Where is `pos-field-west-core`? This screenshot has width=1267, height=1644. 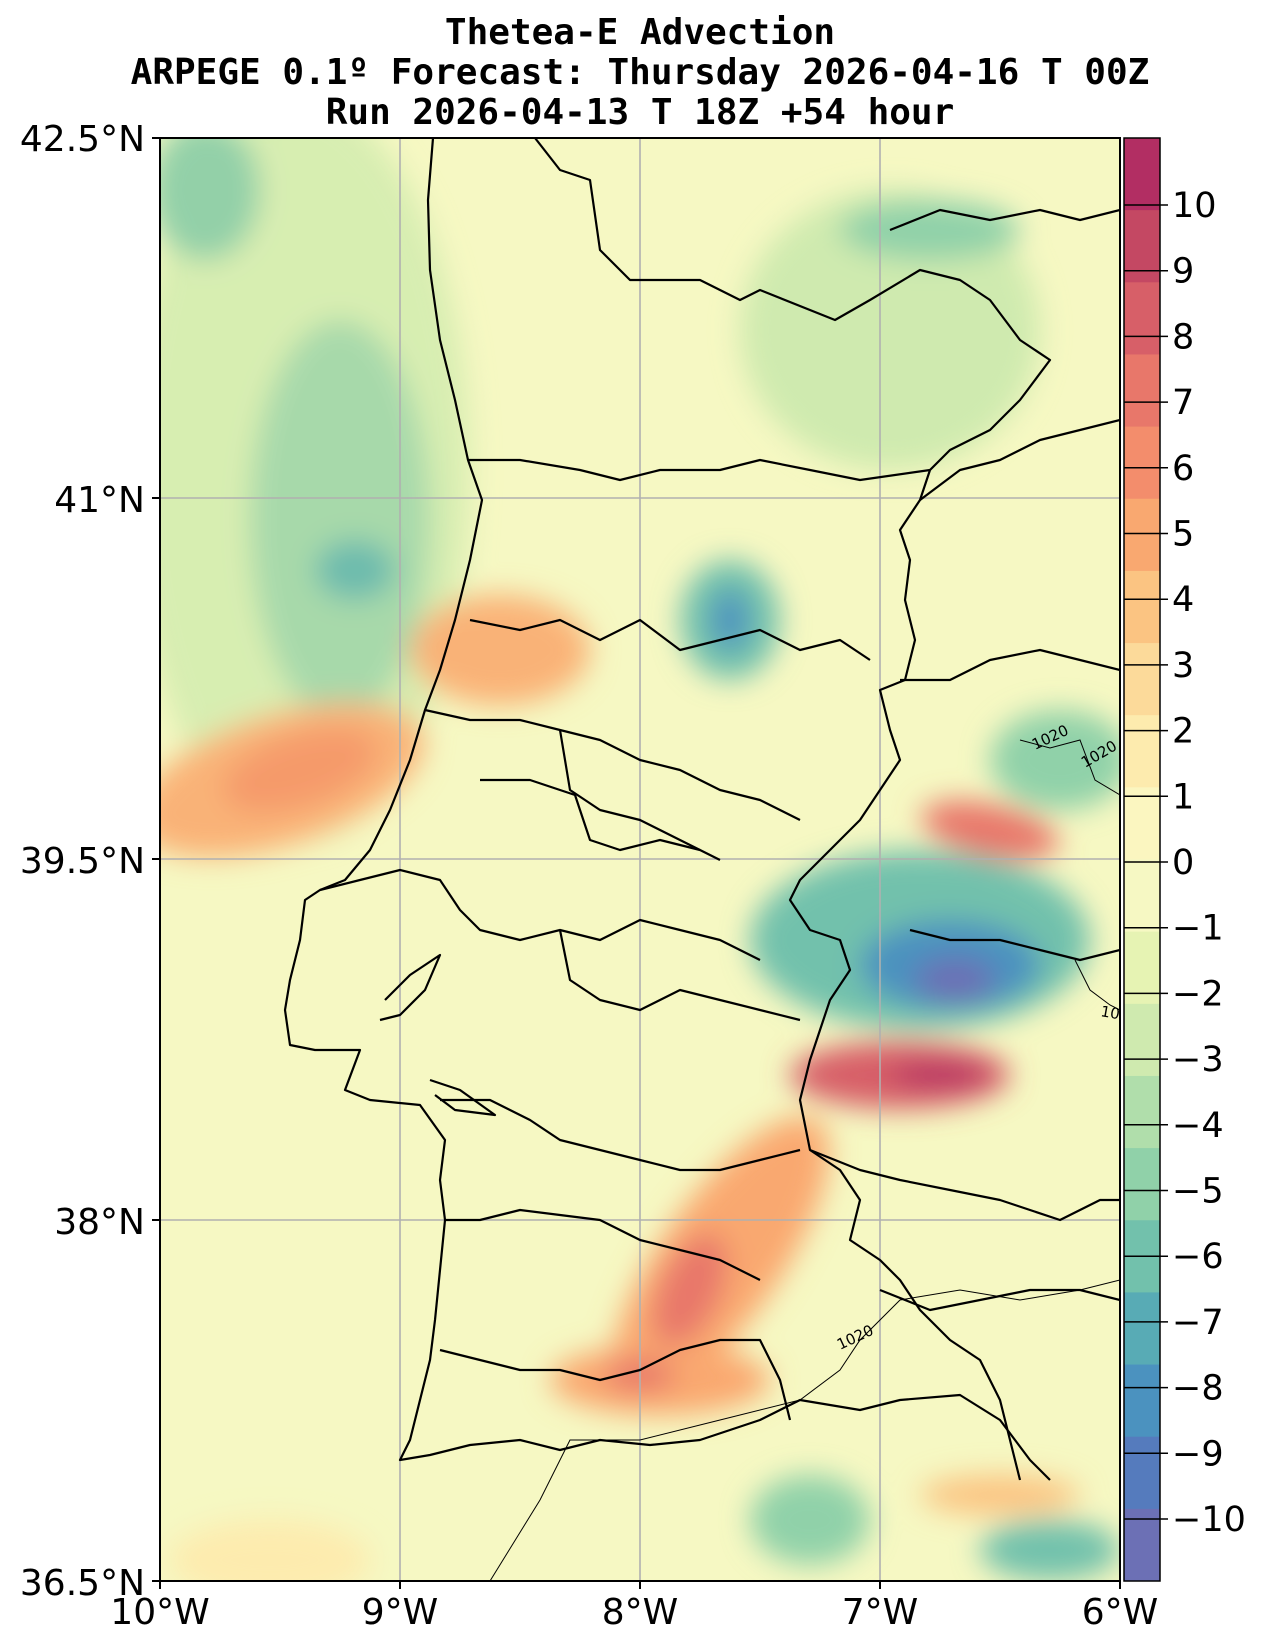
pos-field-west-core is located at coordinates (300, 770).